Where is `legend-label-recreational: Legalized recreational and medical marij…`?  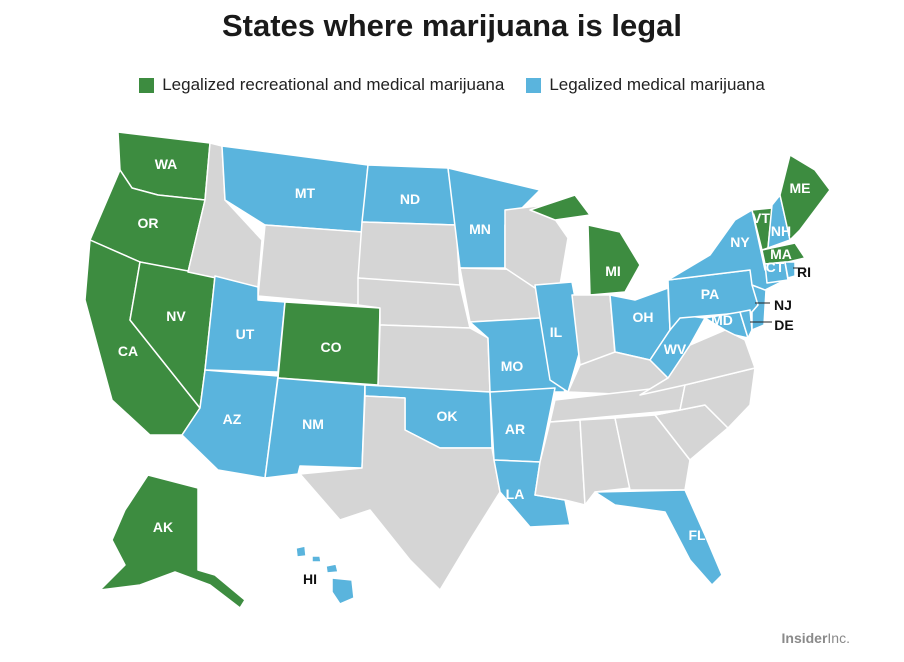
legend-label-recreational: Legalized recreational and medical marij… is located at coordinates (333, 84).